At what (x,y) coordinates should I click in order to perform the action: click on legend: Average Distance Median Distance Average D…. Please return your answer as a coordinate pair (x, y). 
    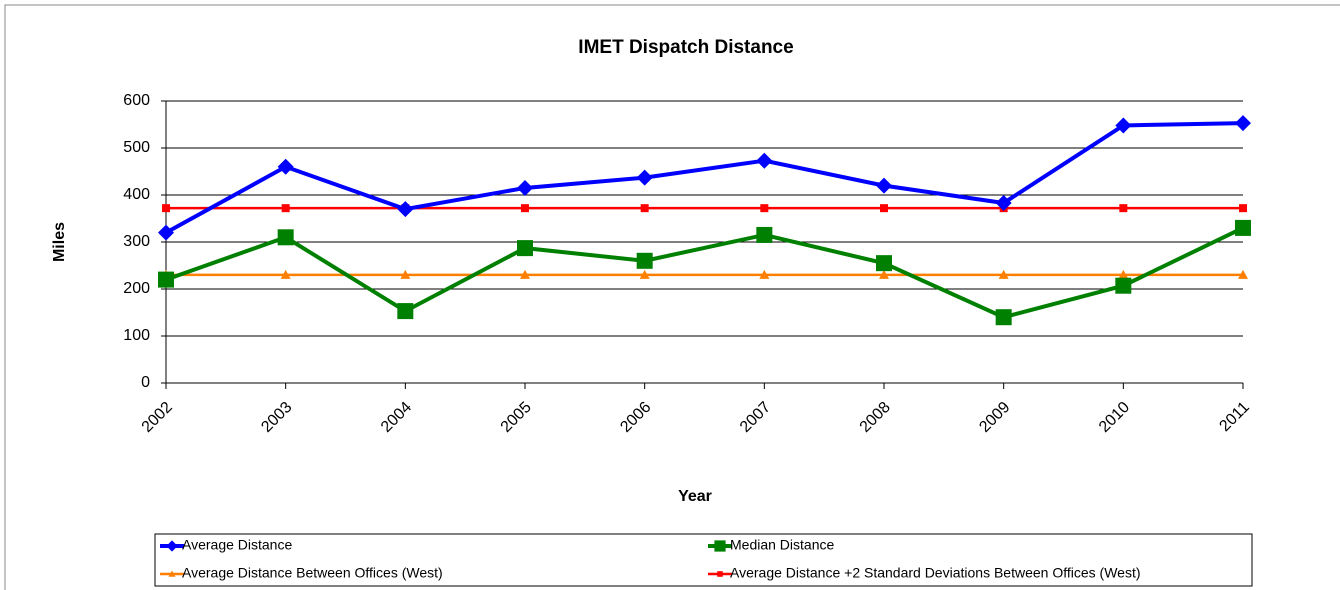
    Looking at the image, I should click on (650, 559).